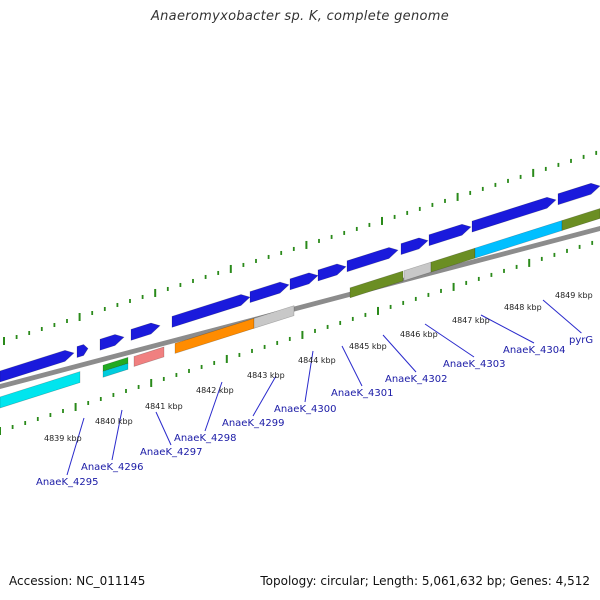 Image resolution: width=600 pixels, height=600 pixels. What do you see at coordinates (149, 356) in the screenshot?
I see `feature-pink` at bounding box center [149, 356].